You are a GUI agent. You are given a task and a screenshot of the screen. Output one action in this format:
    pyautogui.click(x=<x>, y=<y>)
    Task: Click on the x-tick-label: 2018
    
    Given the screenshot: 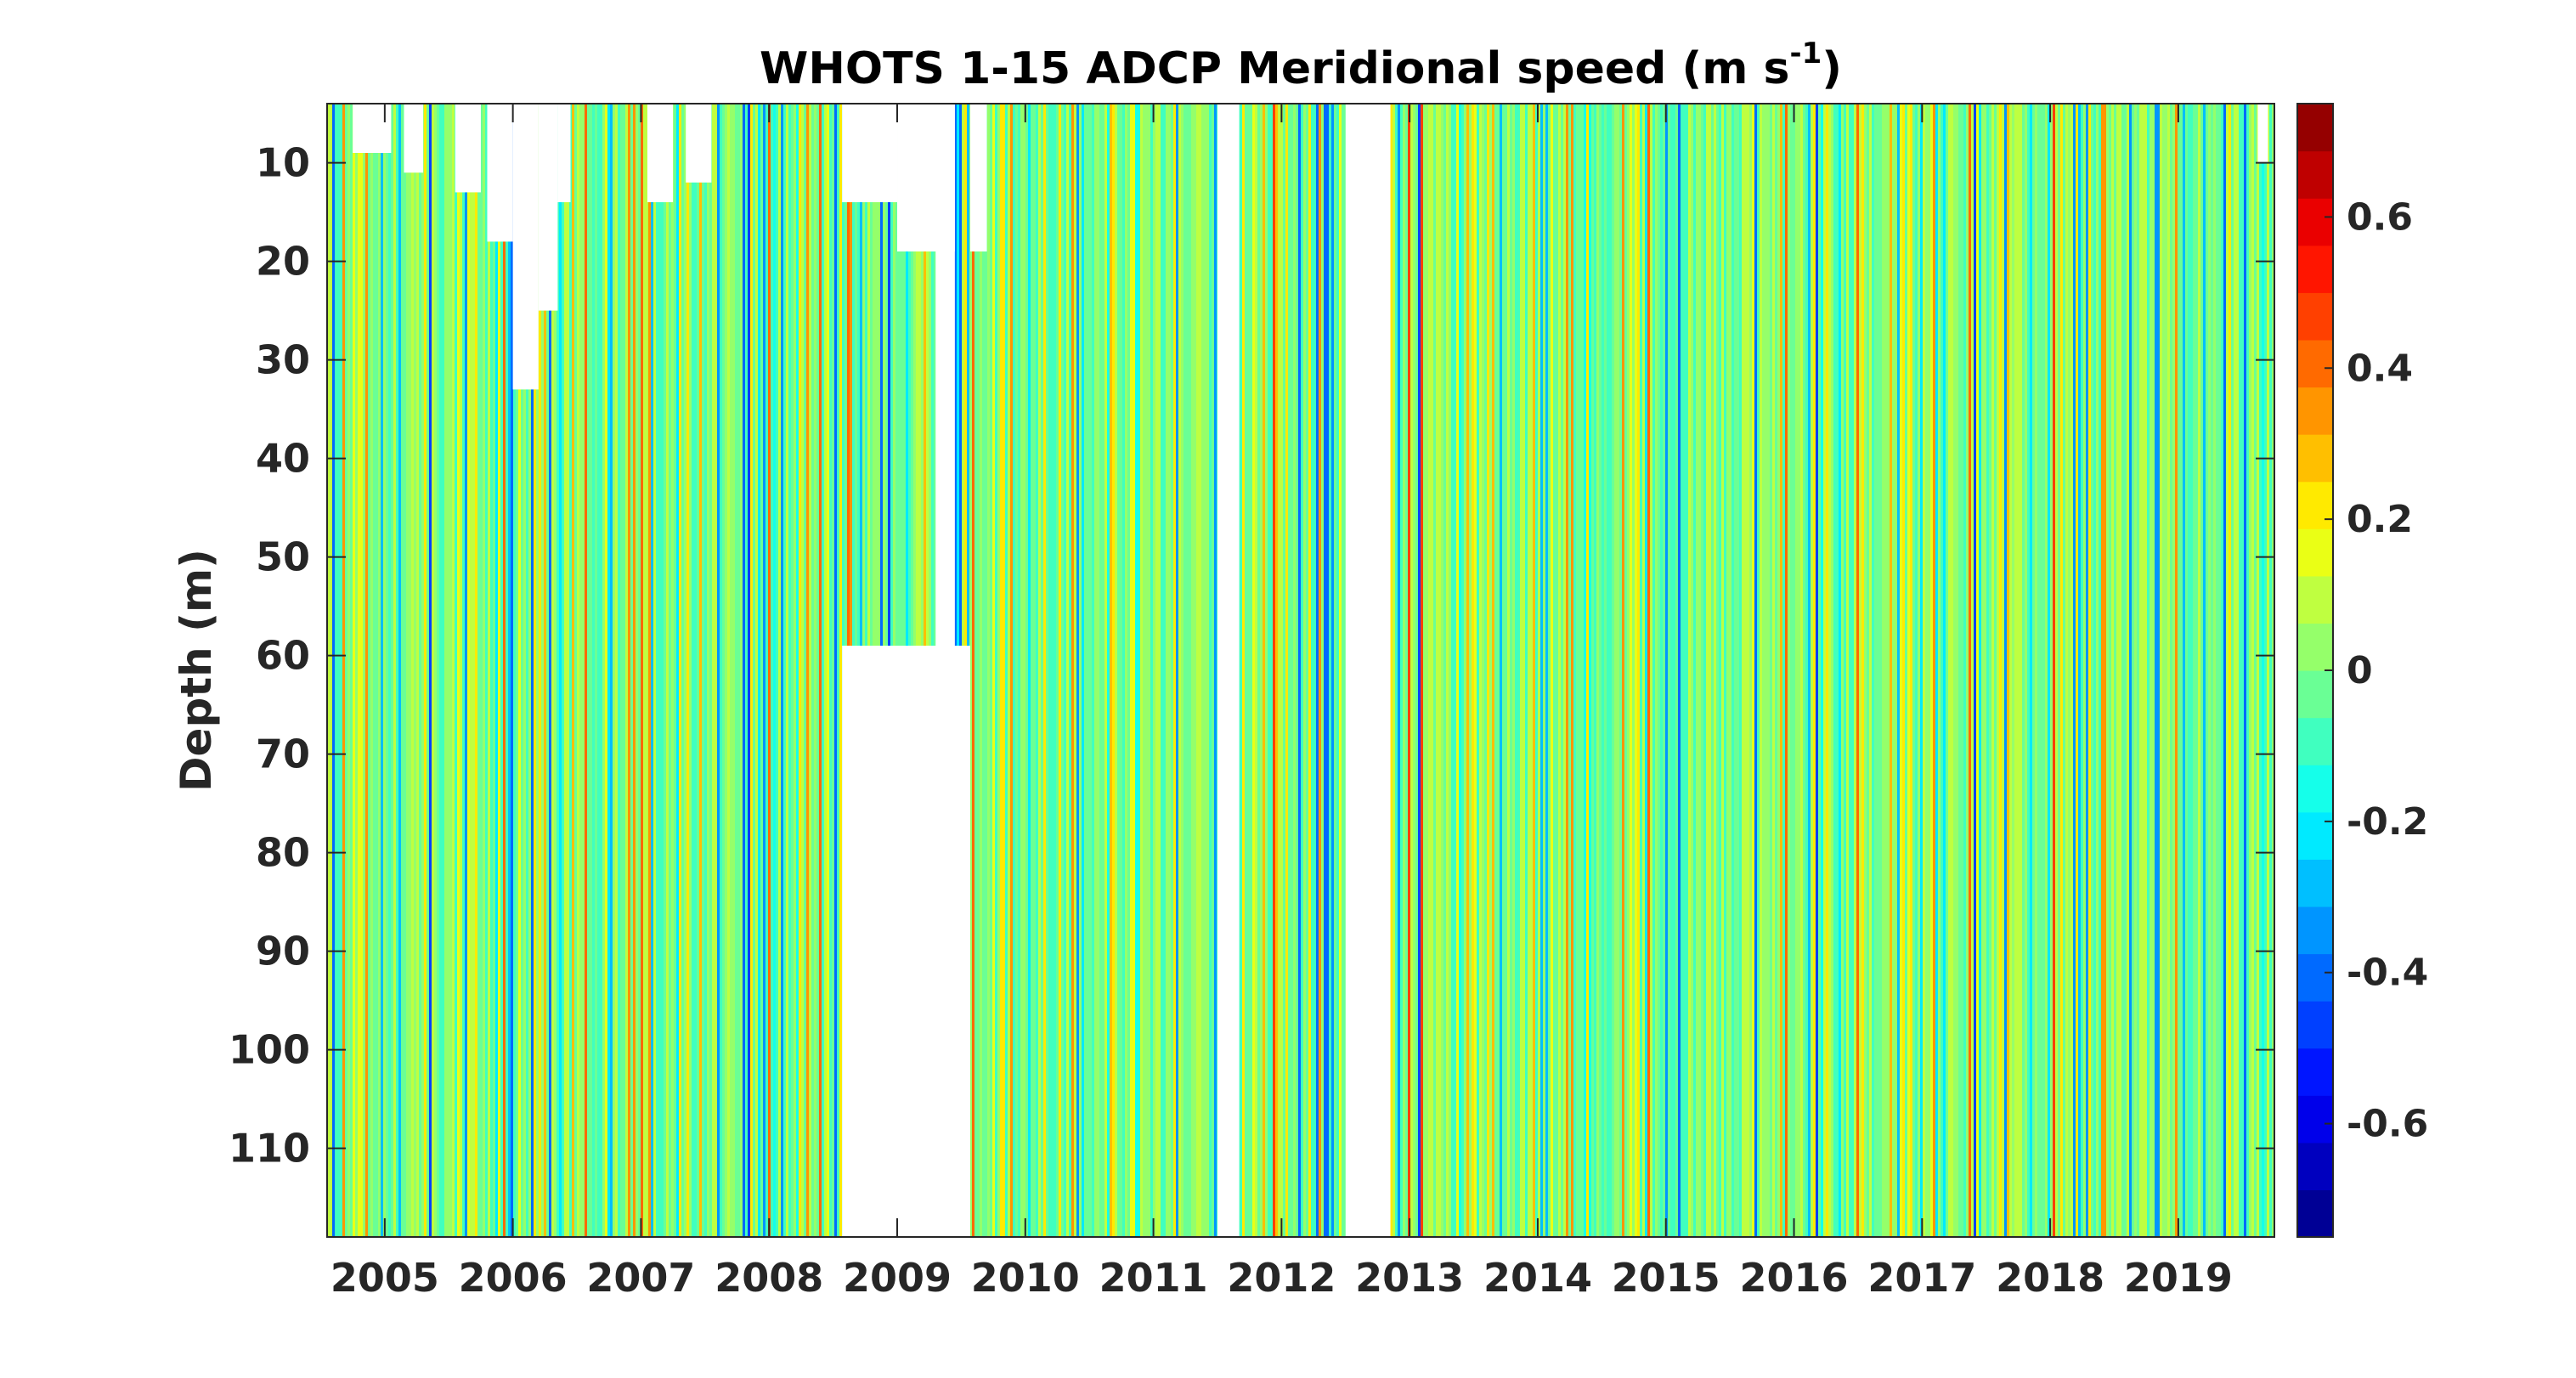 What is the action you would take?
    pyautogui.click(x=2050, y=1278)
    